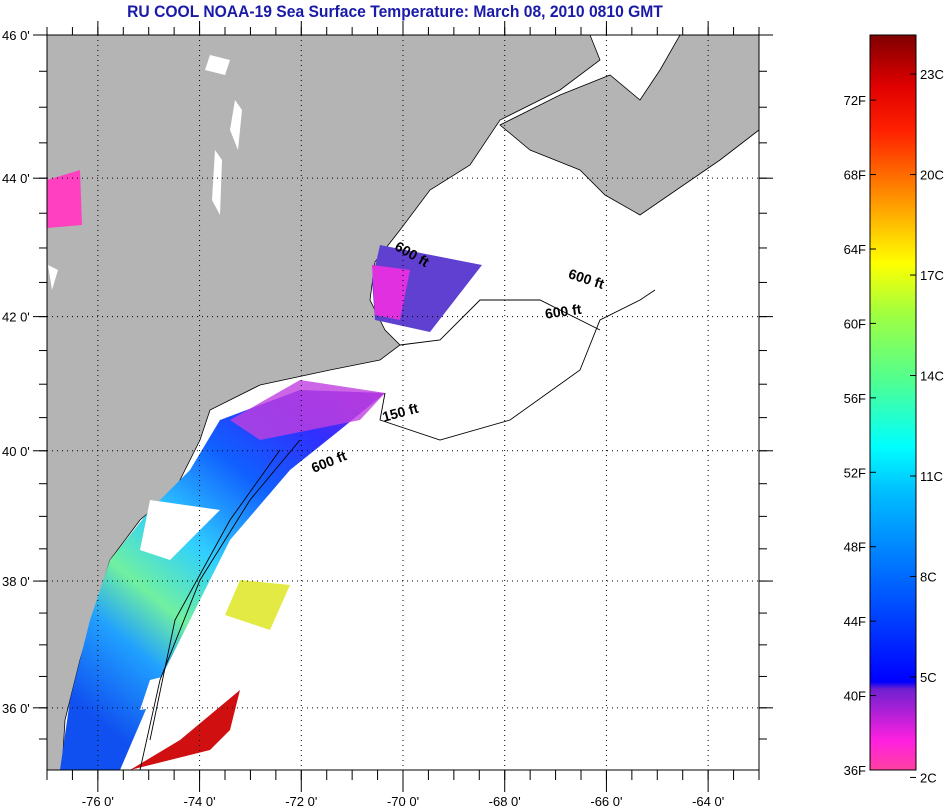  I want to click on colorbar-c-label: 8C, so click(928, 576).